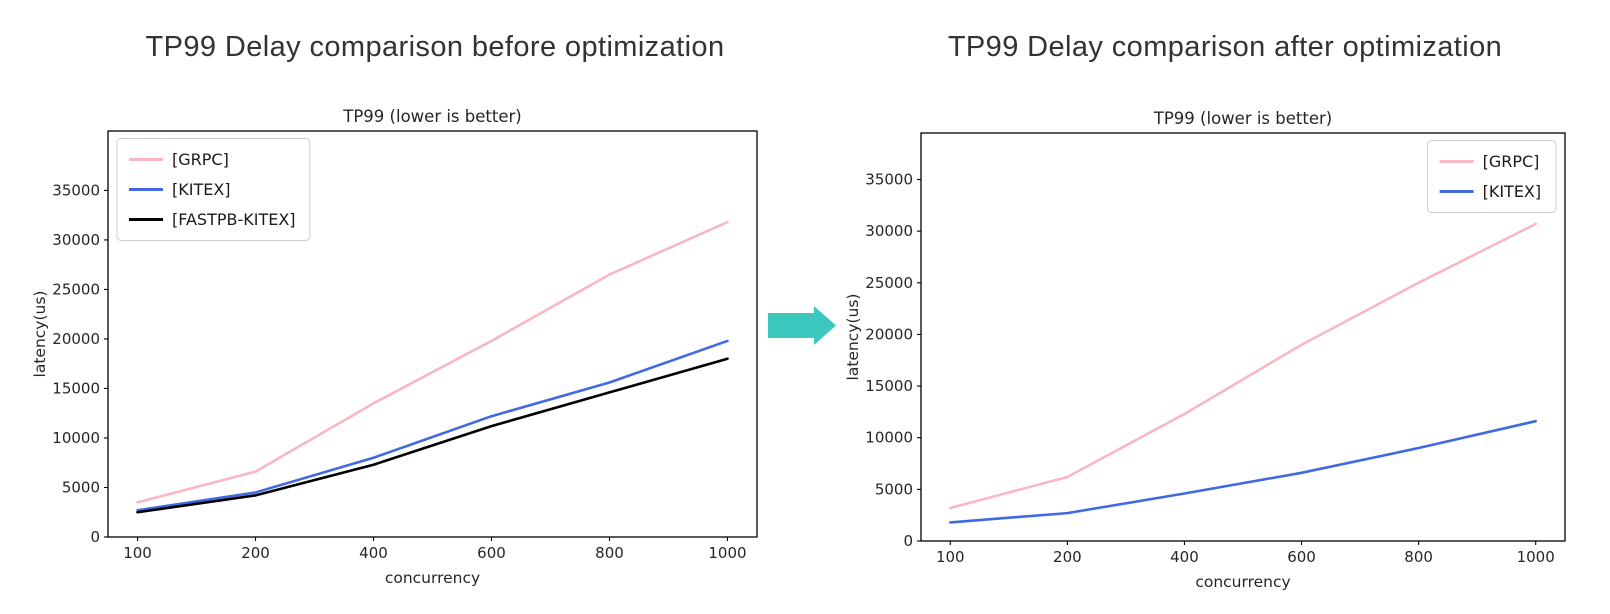 This screenshot has width=1610, height=614. Describe the element at coordinates (432, 435) in the screenshot. I see `chart-line-fastpb-kitex` at that location.